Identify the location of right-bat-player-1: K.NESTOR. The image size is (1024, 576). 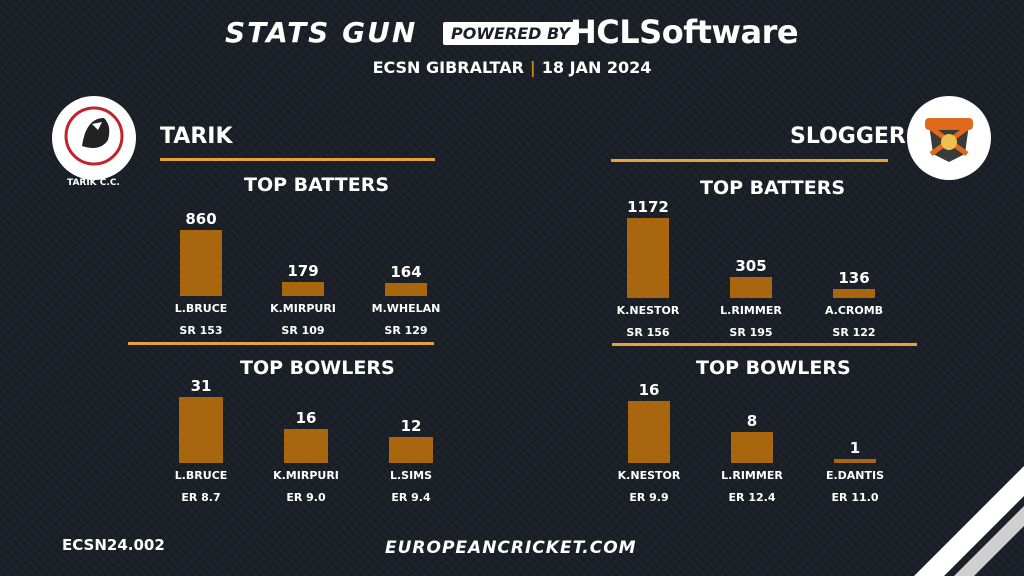
(648, 310).